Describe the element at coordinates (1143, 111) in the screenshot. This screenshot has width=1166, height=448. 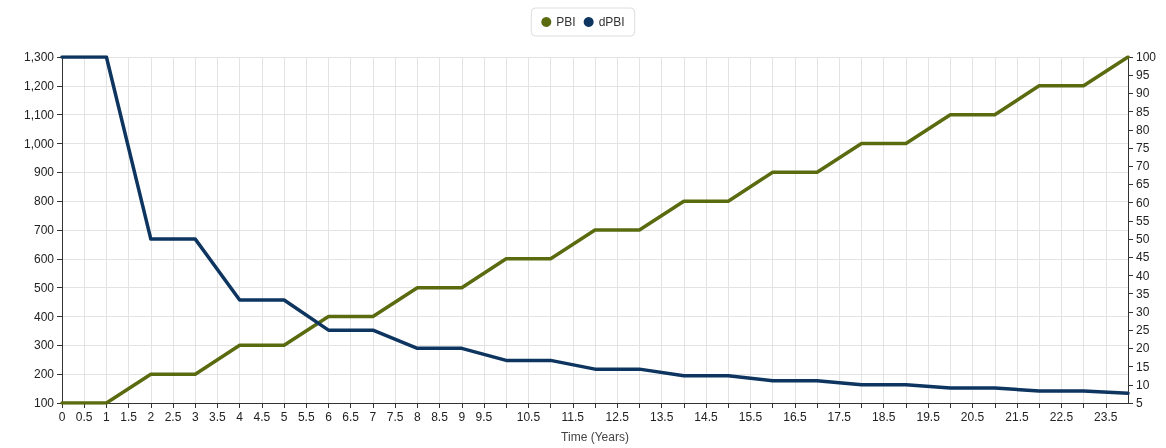
I see `y2-tick-label: 85` at that location.